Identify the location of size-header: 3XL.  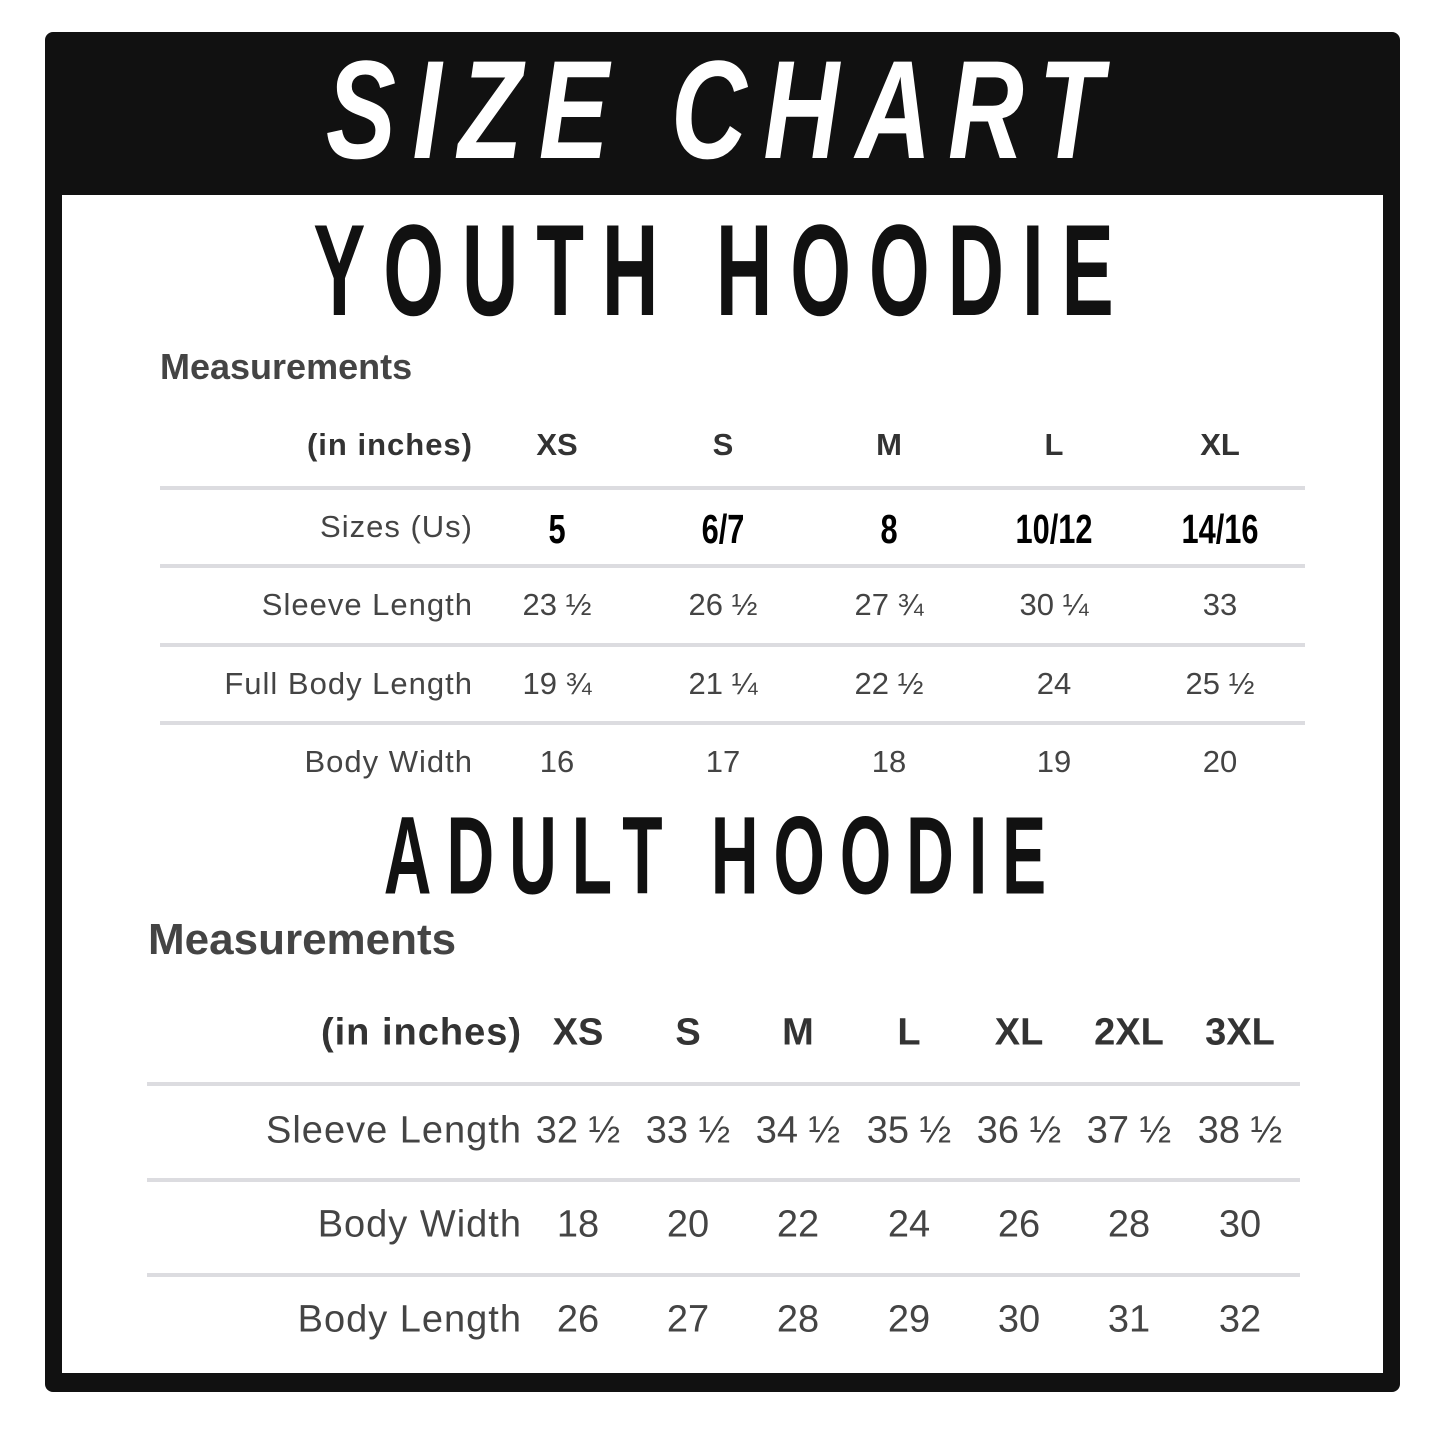
(1240, 1032).